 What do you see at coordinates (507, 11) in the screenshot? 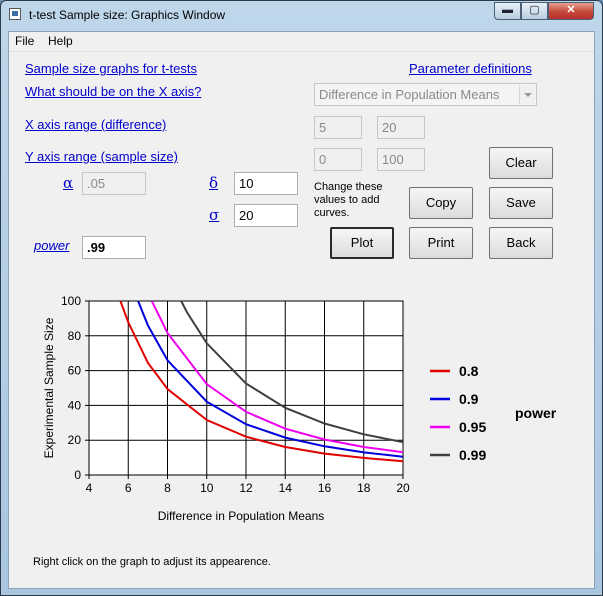
I see `minimize-button: ▬` at bounding box center [507, 11].